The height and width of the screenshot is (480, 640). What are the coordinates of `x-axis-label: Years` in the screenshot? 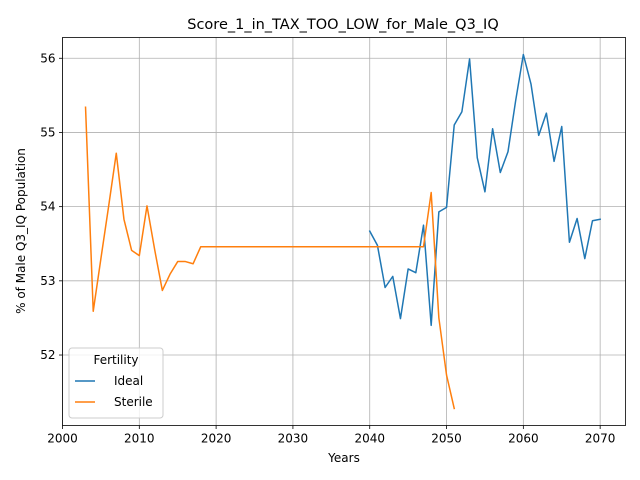 It's located at (343, 458).